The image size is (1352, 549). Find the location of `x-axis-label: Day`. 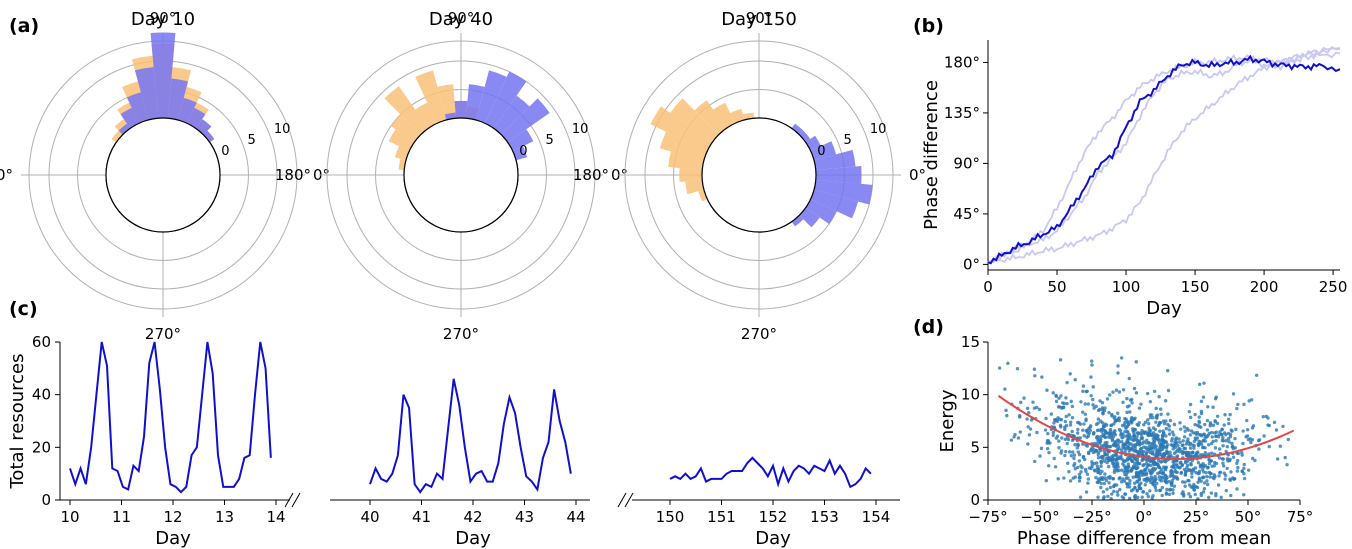

x-axis-label: Day is located at coordinates (173, 538).